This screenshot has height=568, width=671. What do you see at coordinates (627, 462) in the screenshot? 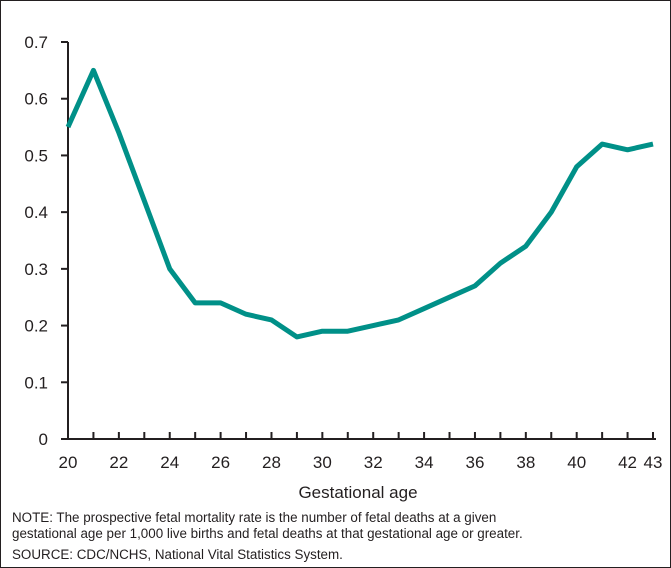
I see `x-tick-label: 42` at bounding box center [627, 462].